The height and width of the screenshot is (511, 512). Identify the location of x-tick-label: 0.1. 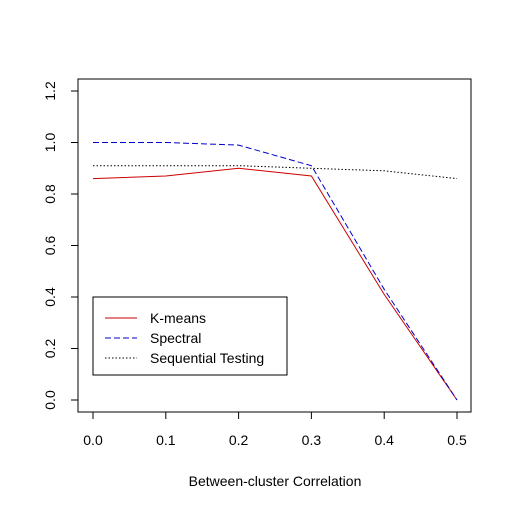
(166, 440).